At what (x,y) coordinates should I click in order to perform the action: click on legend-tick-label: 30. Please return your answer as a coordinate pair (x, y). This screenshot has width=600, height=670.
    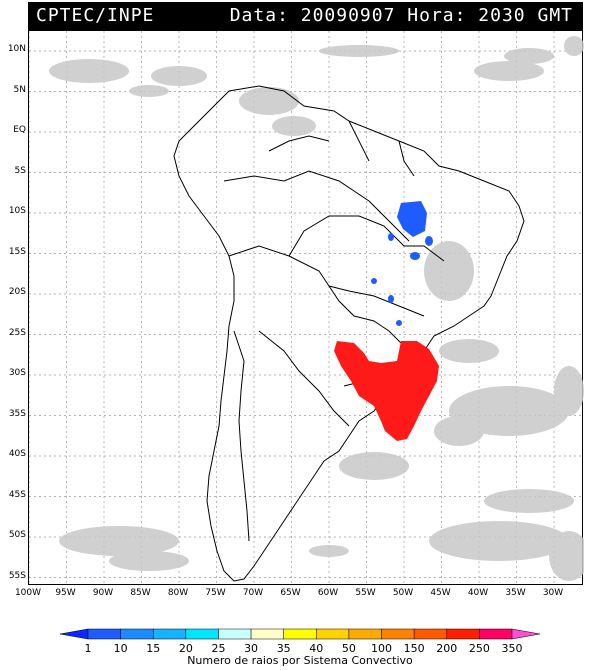
    Looking at the image, I should click on (251, 648).